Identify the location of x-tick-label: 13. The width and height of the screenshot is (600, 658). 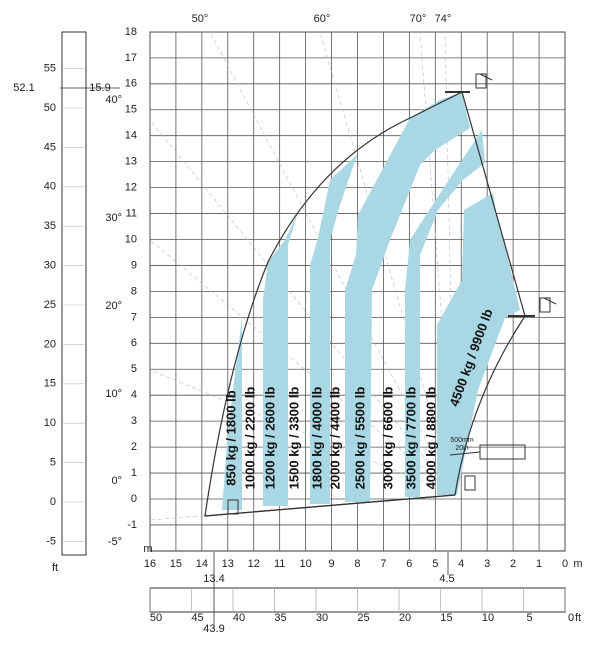
(228, 564).